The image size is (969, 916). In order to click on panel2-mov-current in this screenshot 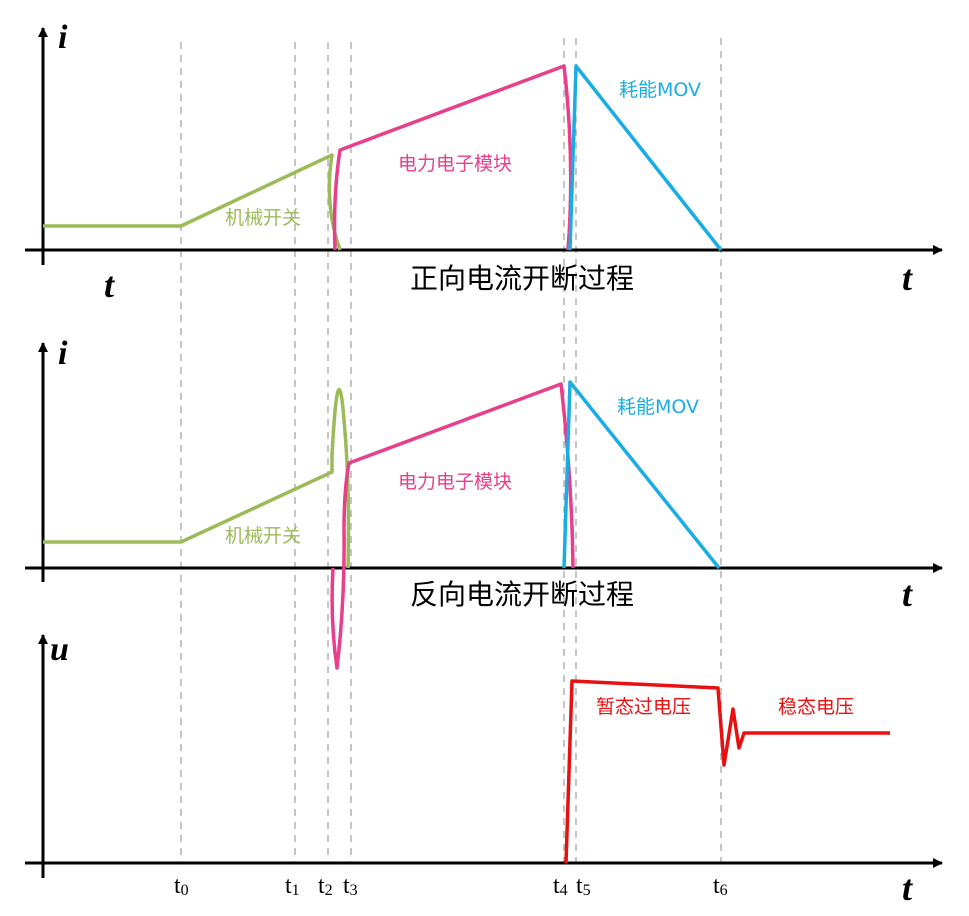, I will do `click(641, 475)`.